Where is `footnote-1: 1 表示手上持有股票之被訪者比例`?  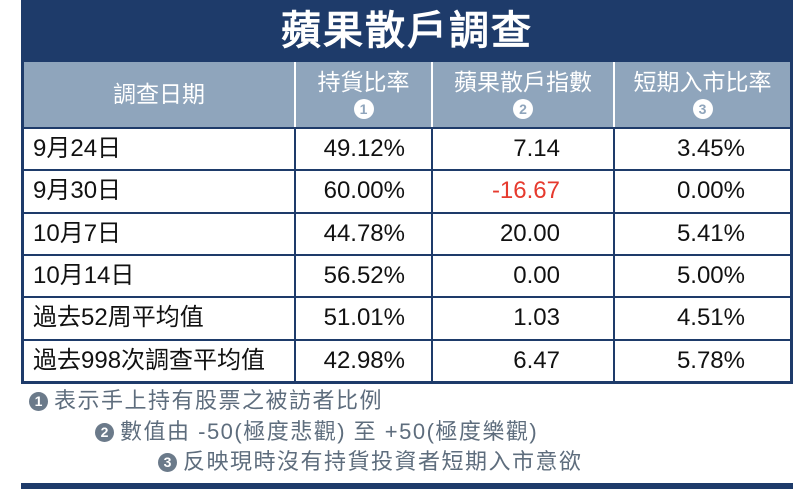
footnote-1: 1 表示手上持有股票之被訪者比例 is located at coordinates (206, 401).